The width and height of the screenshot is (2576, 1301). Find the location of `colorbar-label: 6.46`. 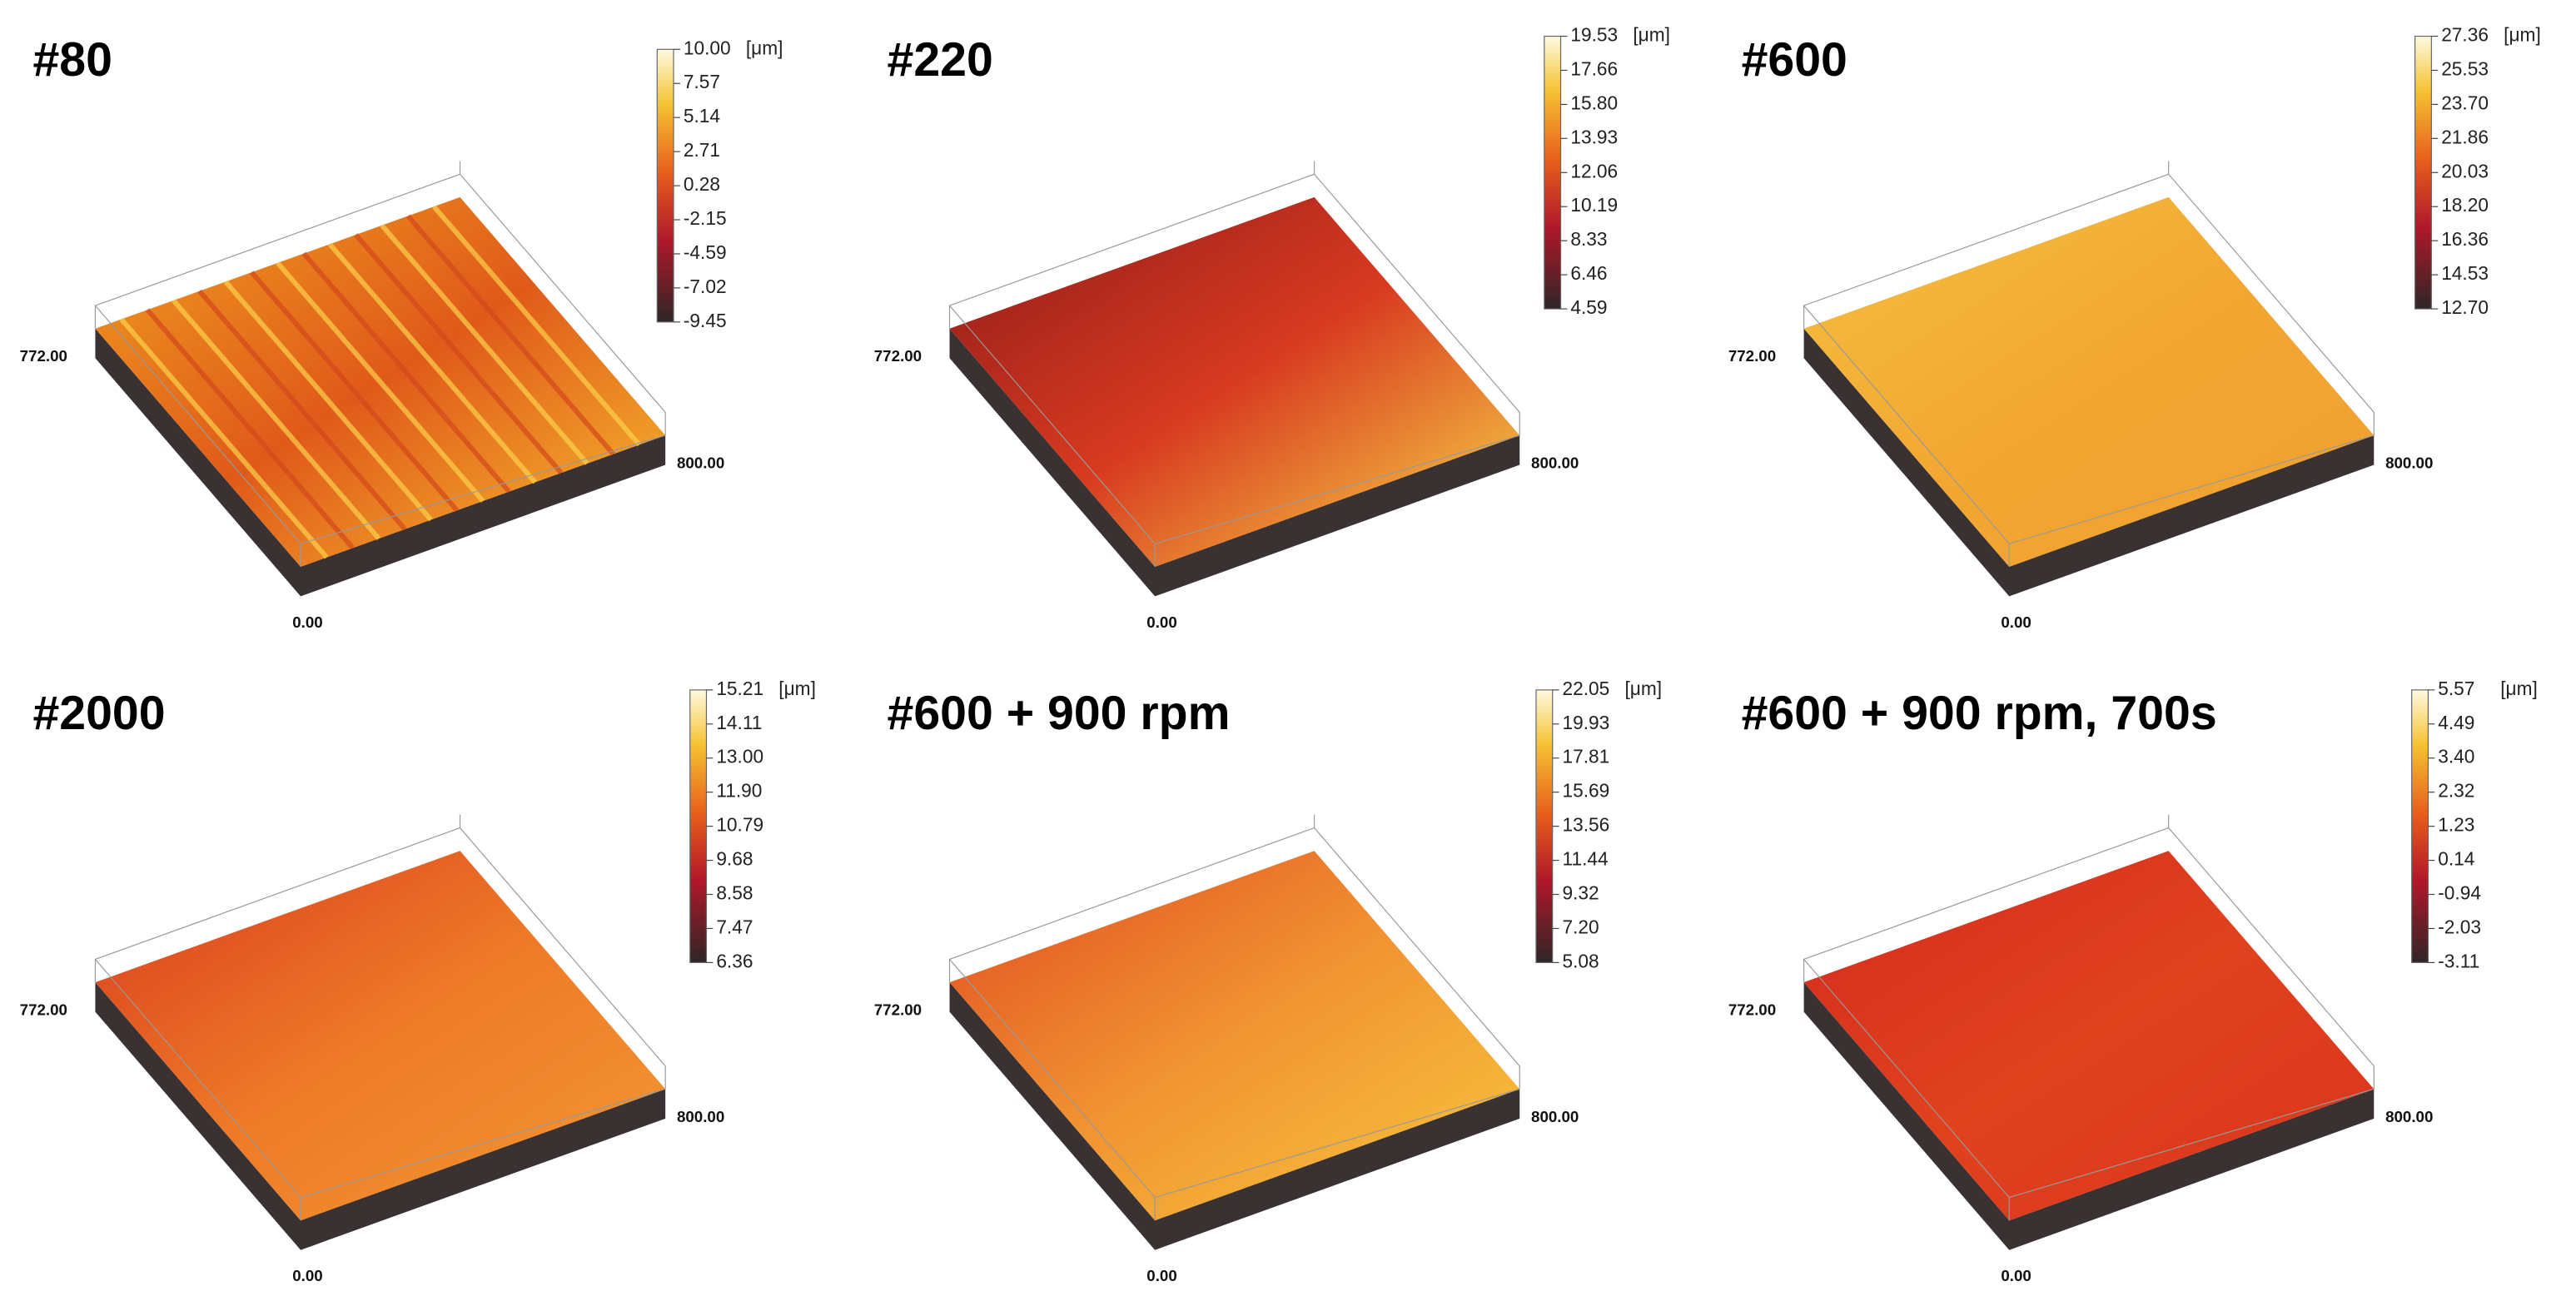

colorbar-label: 6.46 is located at coordinates (1588, 273).